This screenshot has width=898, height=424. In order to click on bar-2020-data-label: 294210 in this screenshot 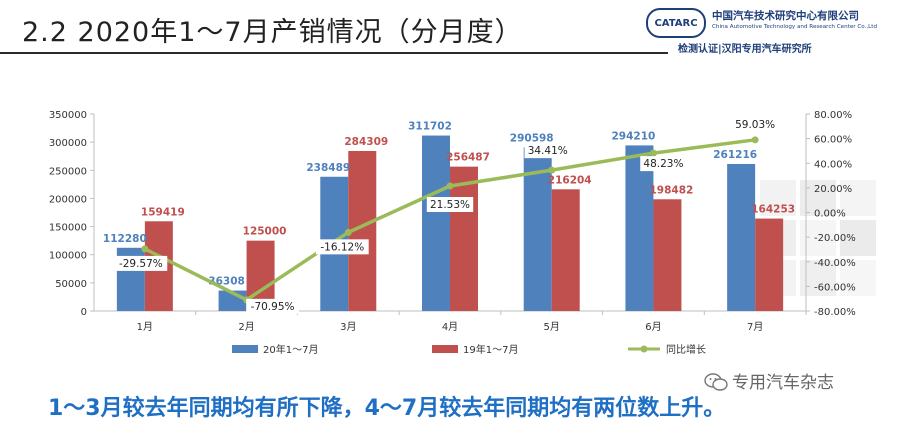, I will do `click(634, 136)`.